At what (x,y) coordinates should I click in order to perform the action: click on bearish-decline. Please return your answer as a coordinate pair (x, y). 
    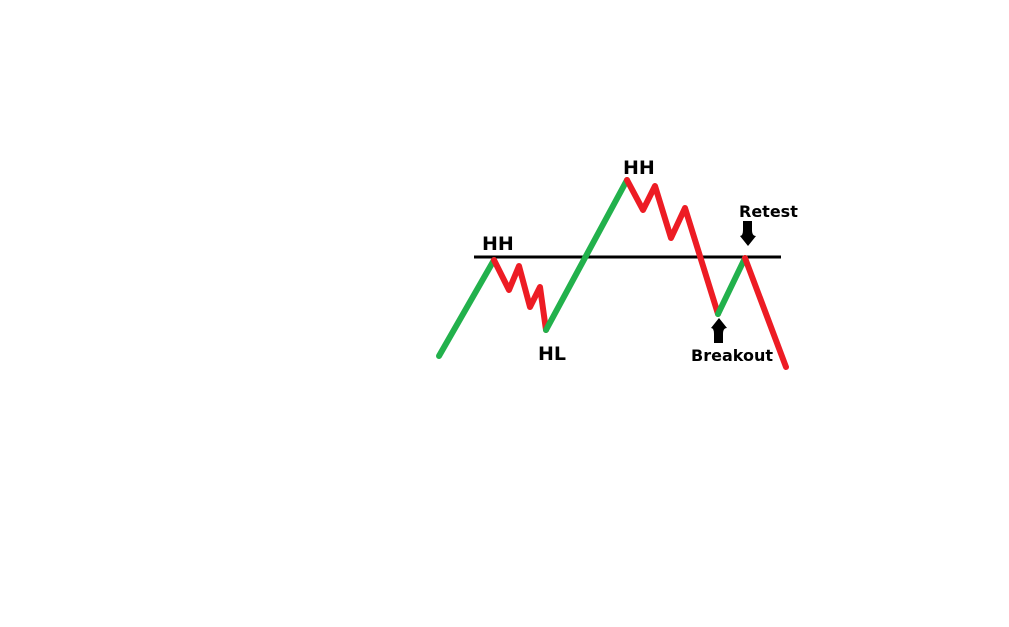
    Looking at the image, I should click on (672, 247).